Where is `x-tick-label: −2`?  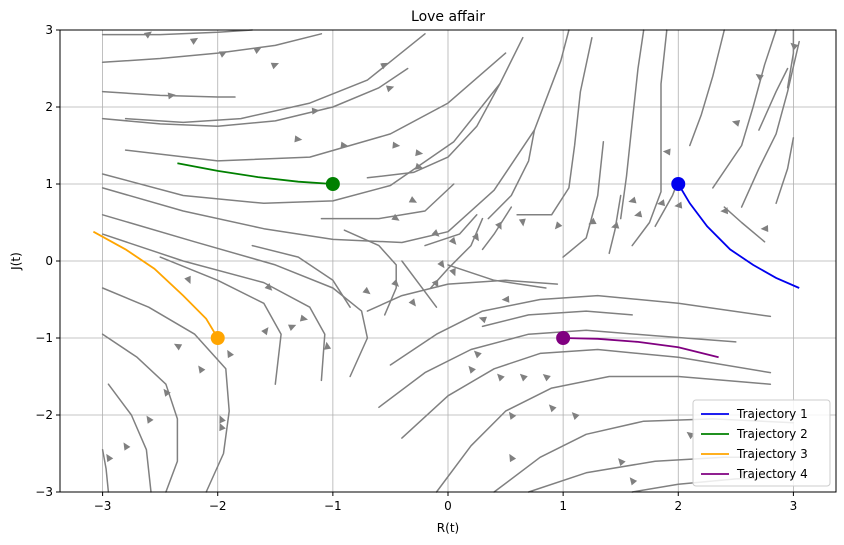
x-tick-label: −2 is located at coordinates (218, 506).